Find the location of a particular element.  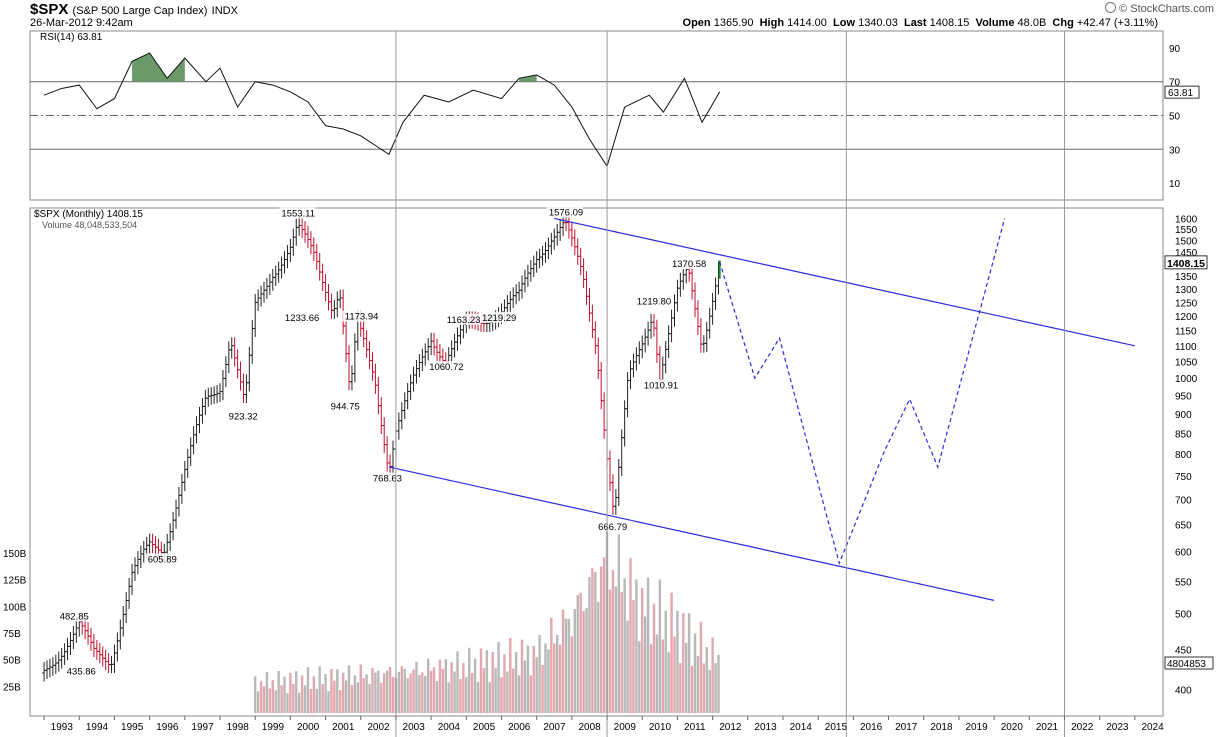

price-annotation: 1233.66 is located at coordinates (302, 318).